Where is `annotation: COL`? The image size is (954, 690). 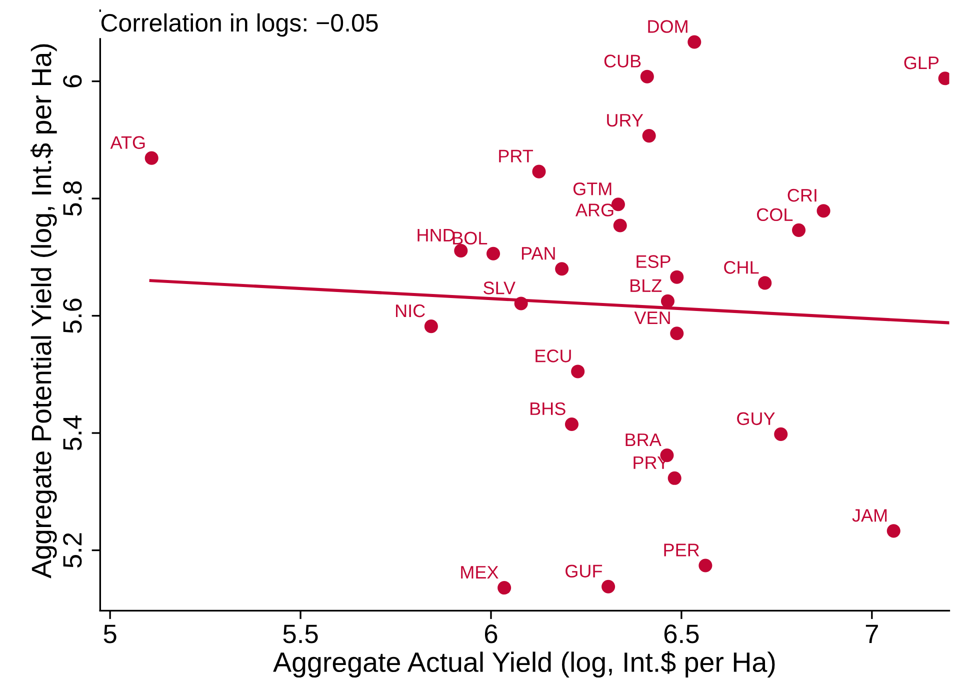 annotation: COL is located at coordinates (775, 215).